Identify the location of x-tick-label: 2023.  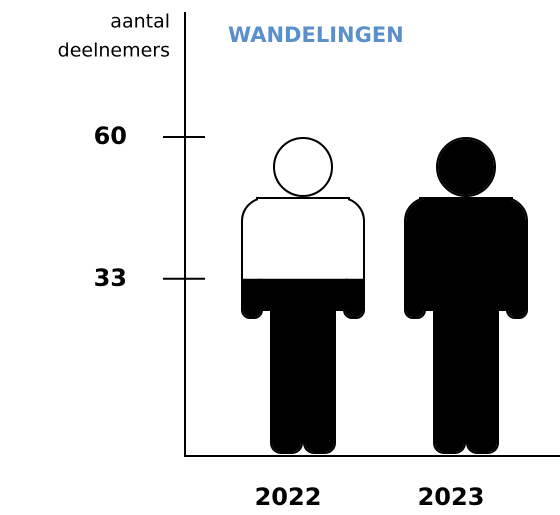
(451, 497).